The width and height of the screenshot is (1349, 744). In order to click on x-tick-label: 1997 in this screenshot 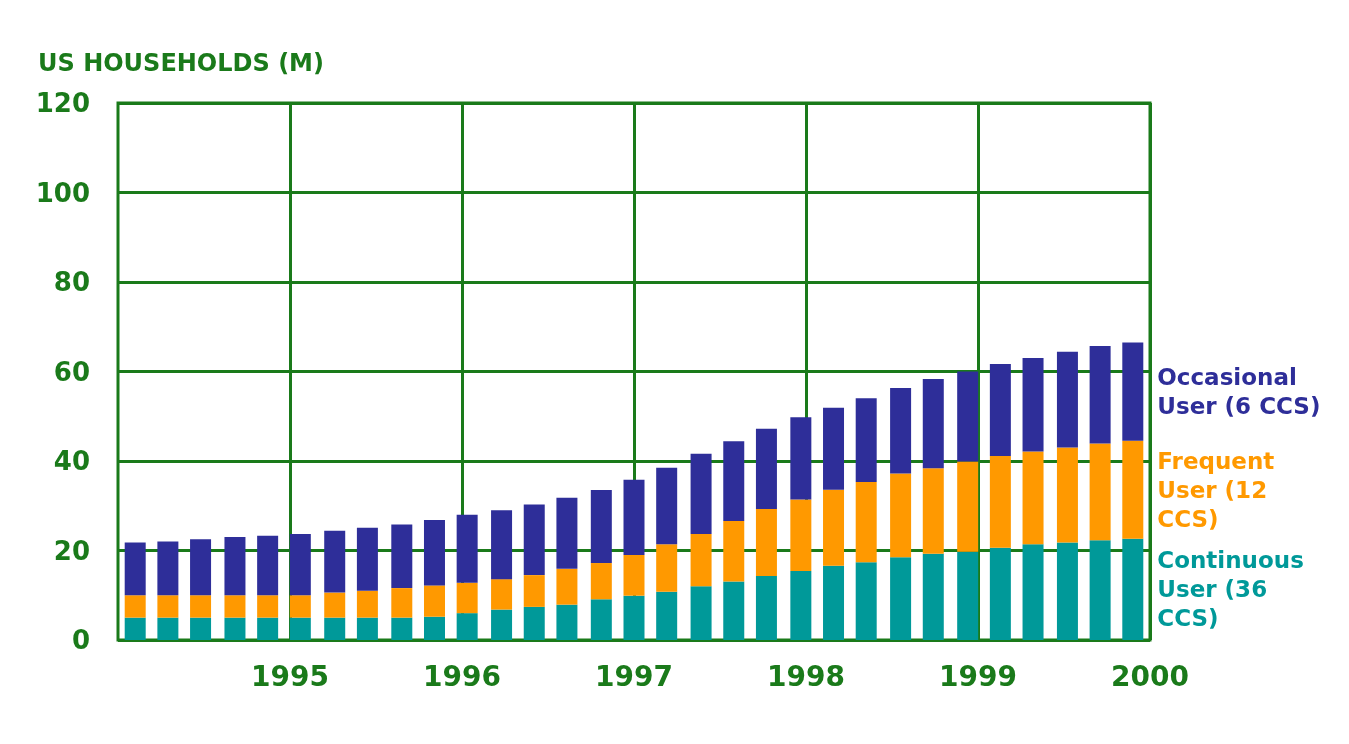, I will do `click(634, 676)`.